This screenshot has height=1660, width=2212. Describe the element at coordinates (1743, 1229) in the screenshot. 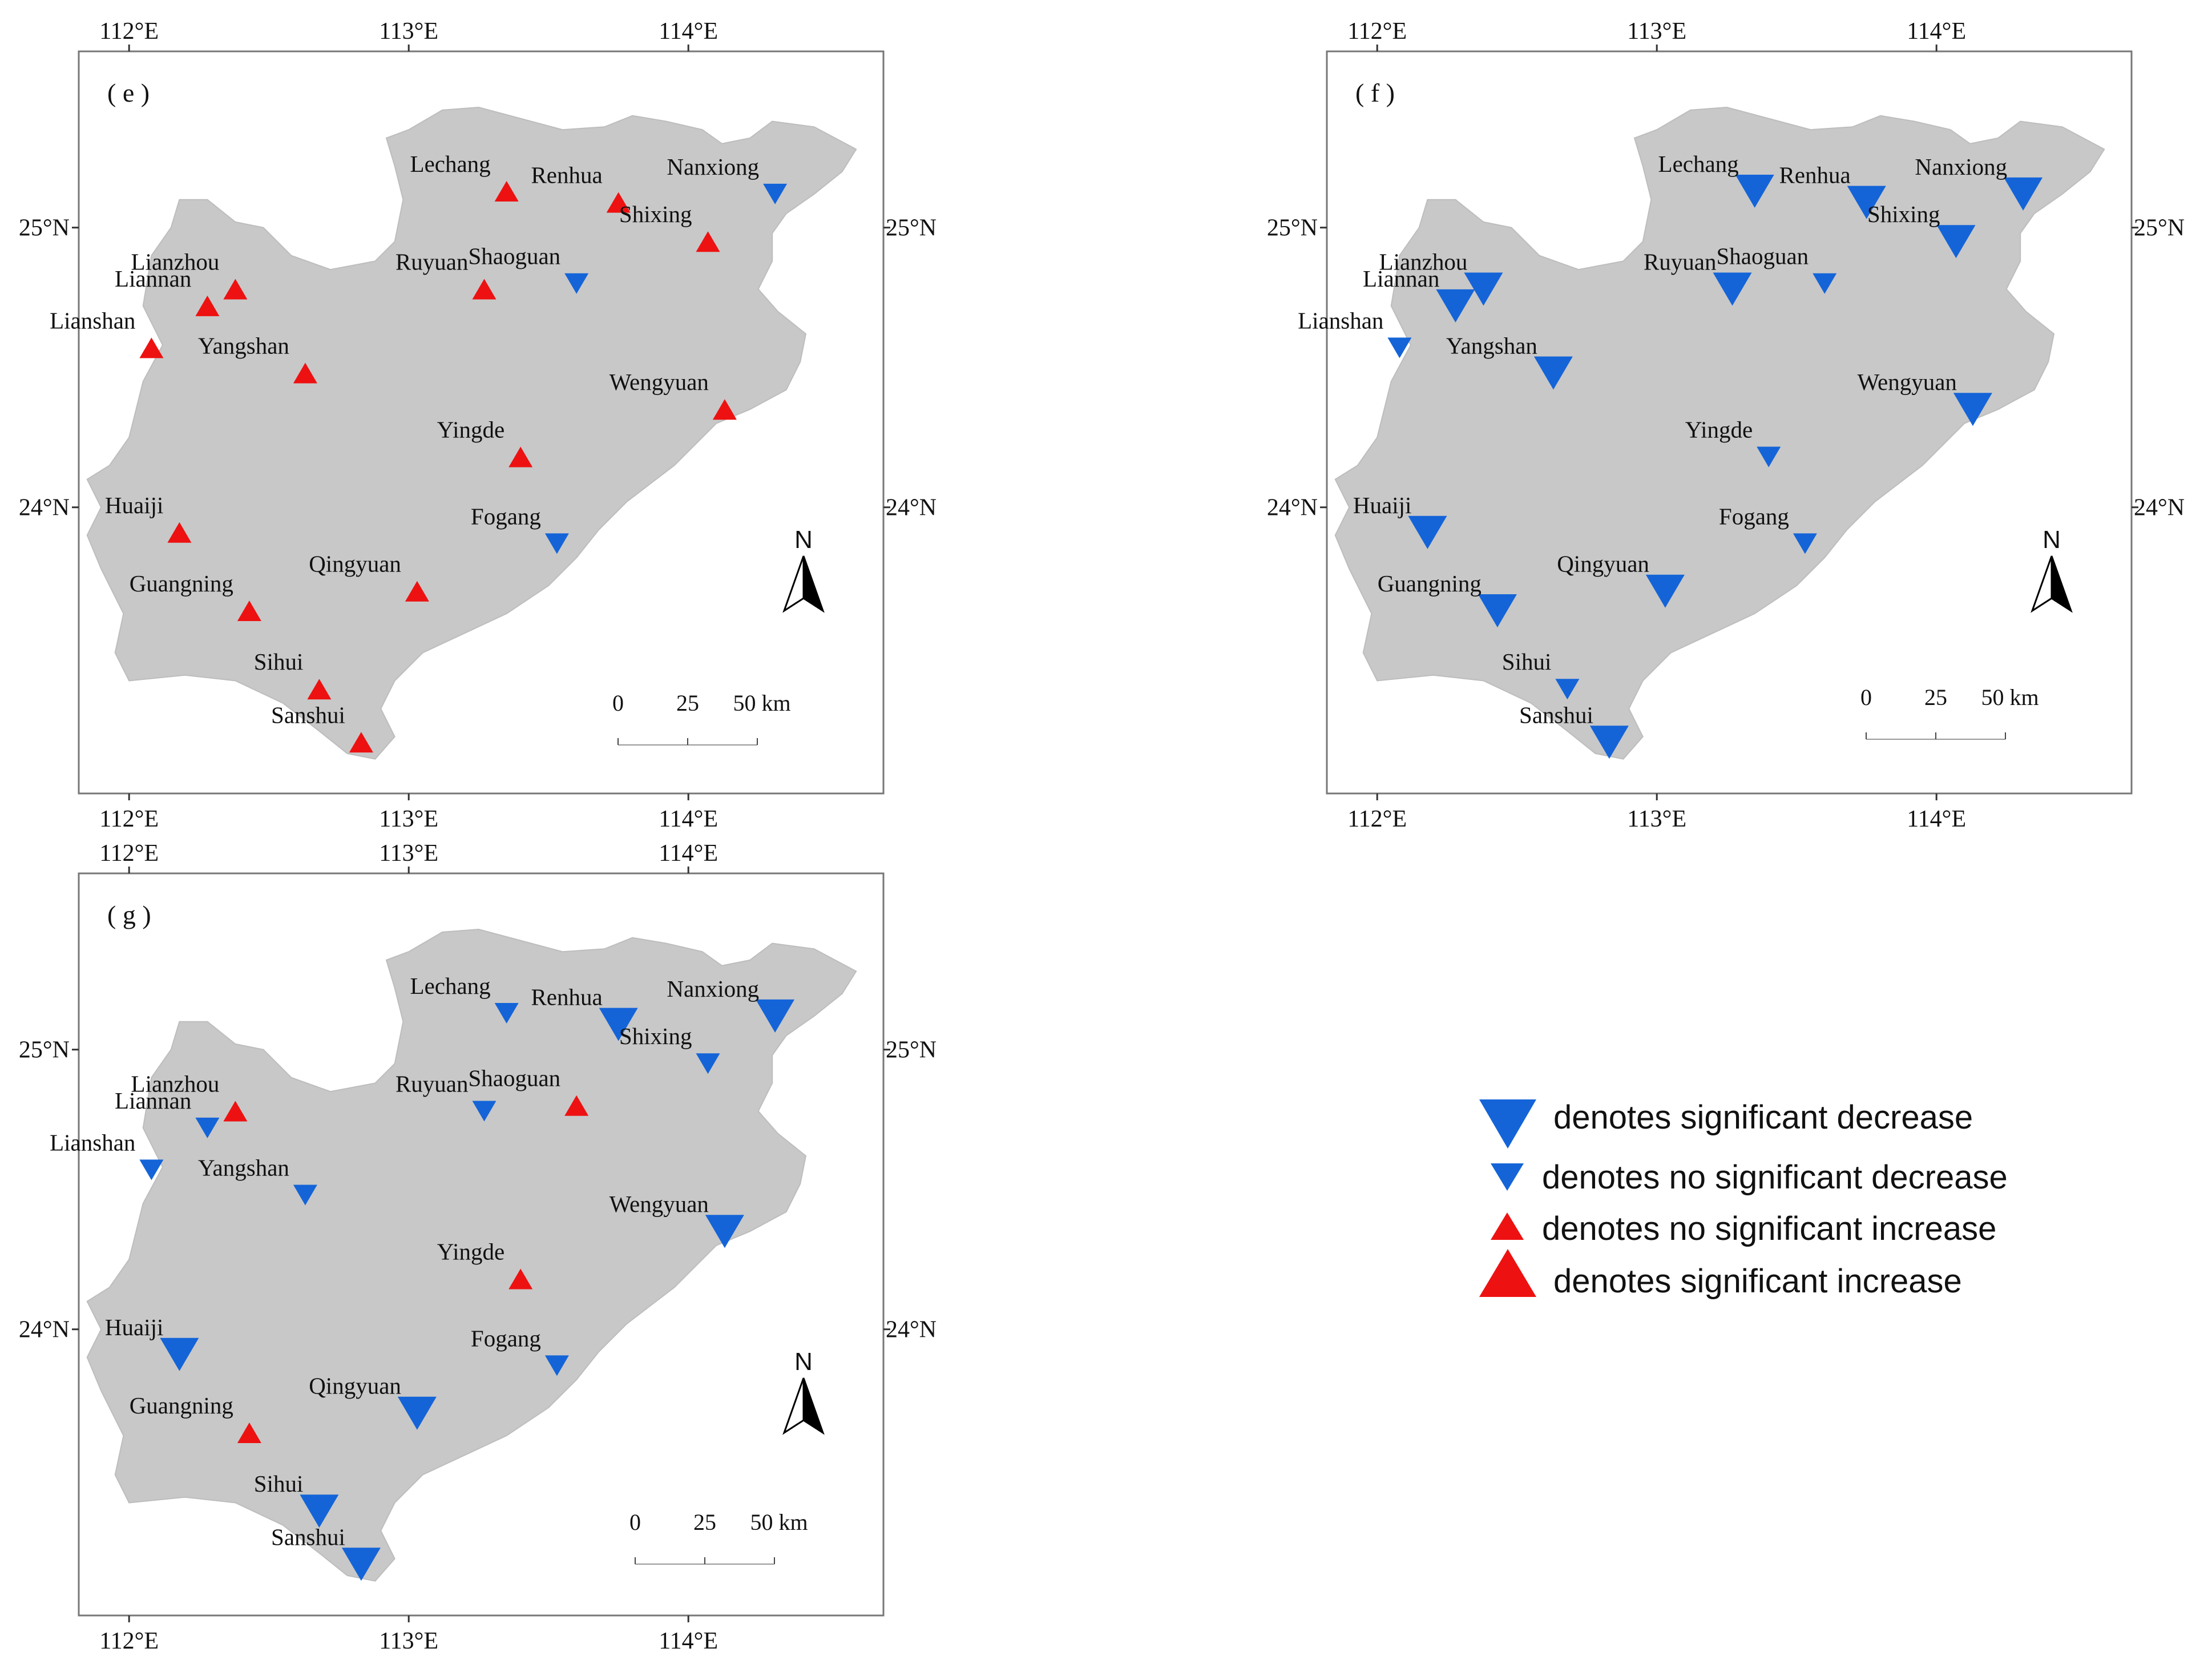

I see `legend-item-no-significant-increase: denotes no significant increase` at that location.